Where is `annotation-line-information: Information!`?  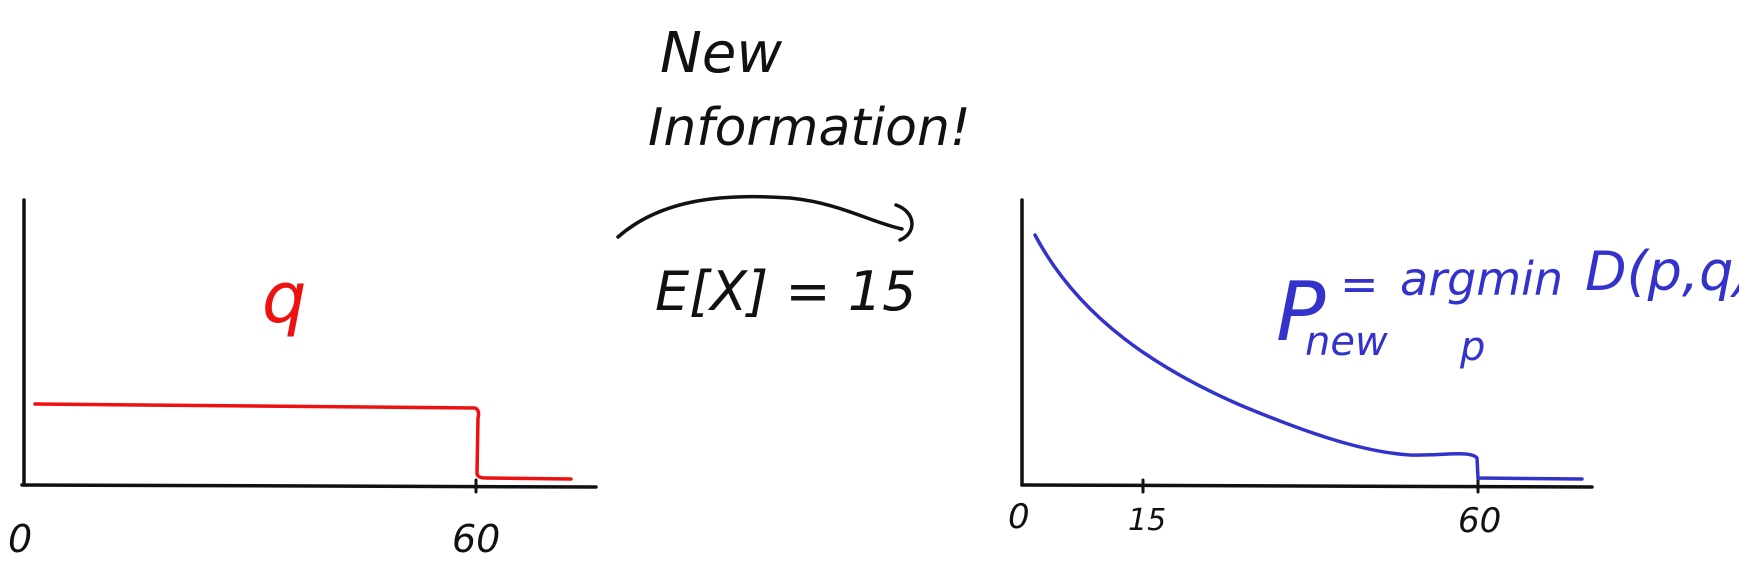
annotation-line-information: Information! is located at coordinates (809, 128).